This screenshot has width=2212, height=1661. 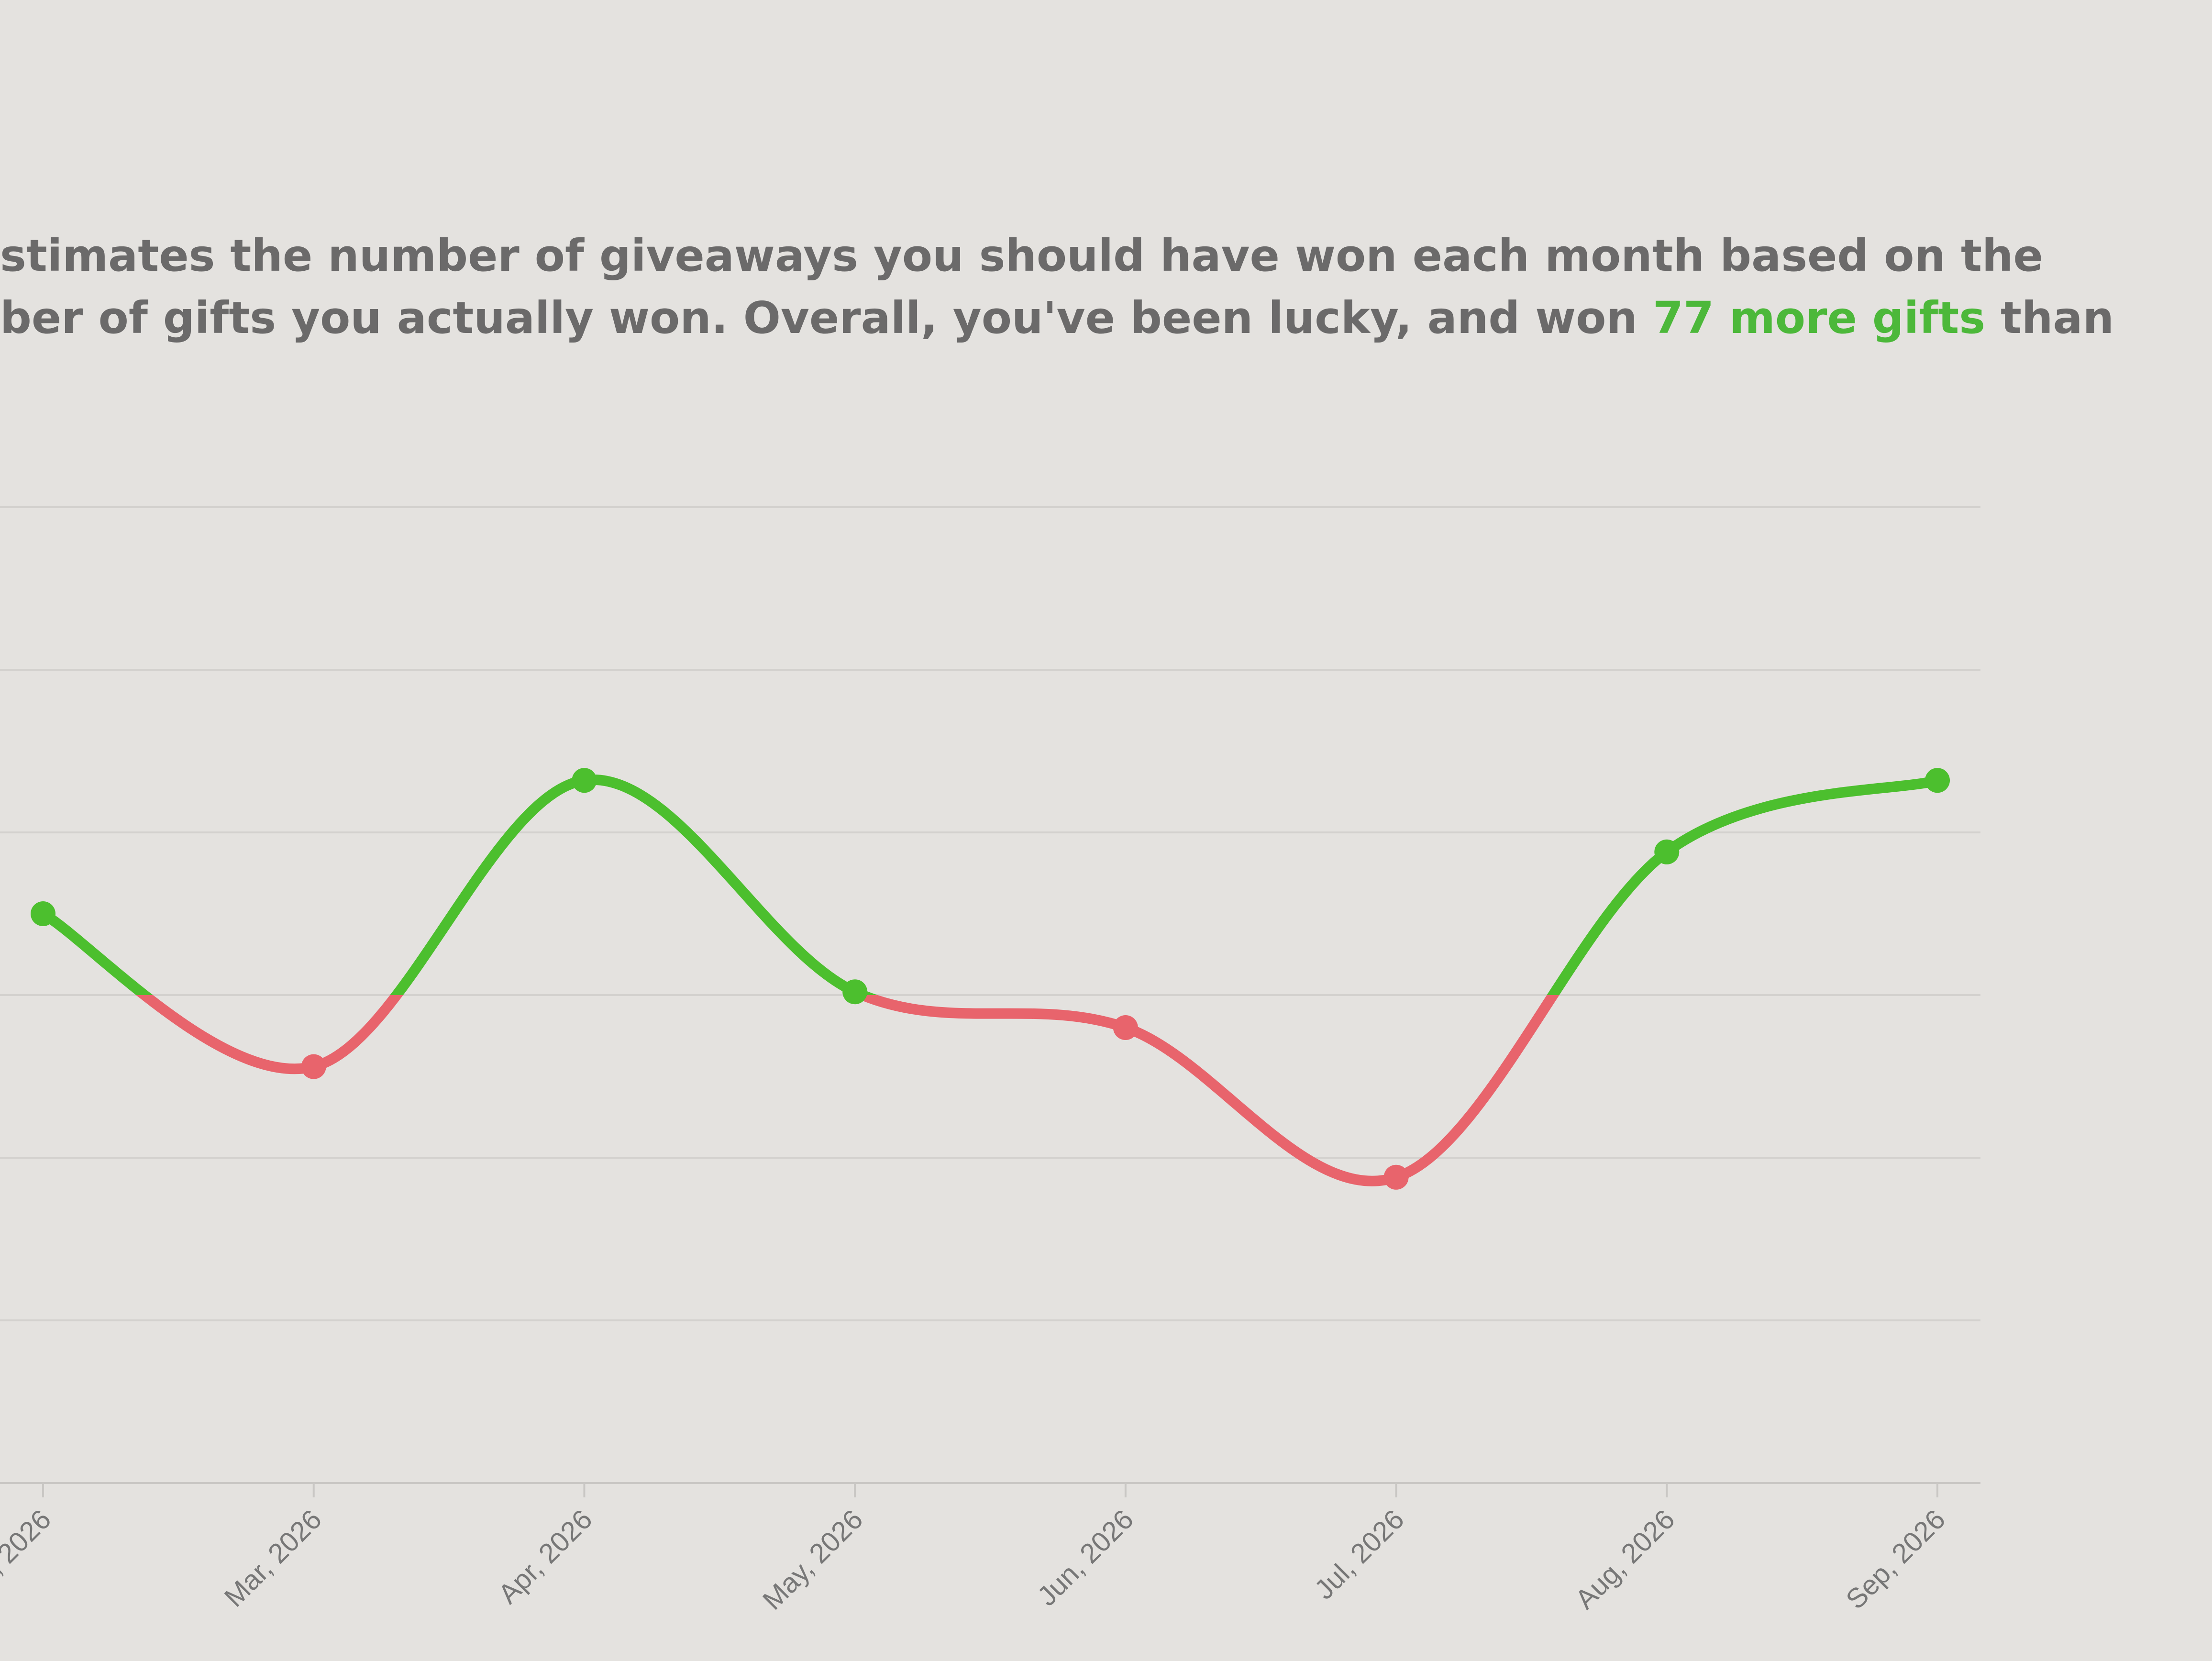 I want to click on x-tick-label: Aug, 2026, so click(x=1625, y=1559).